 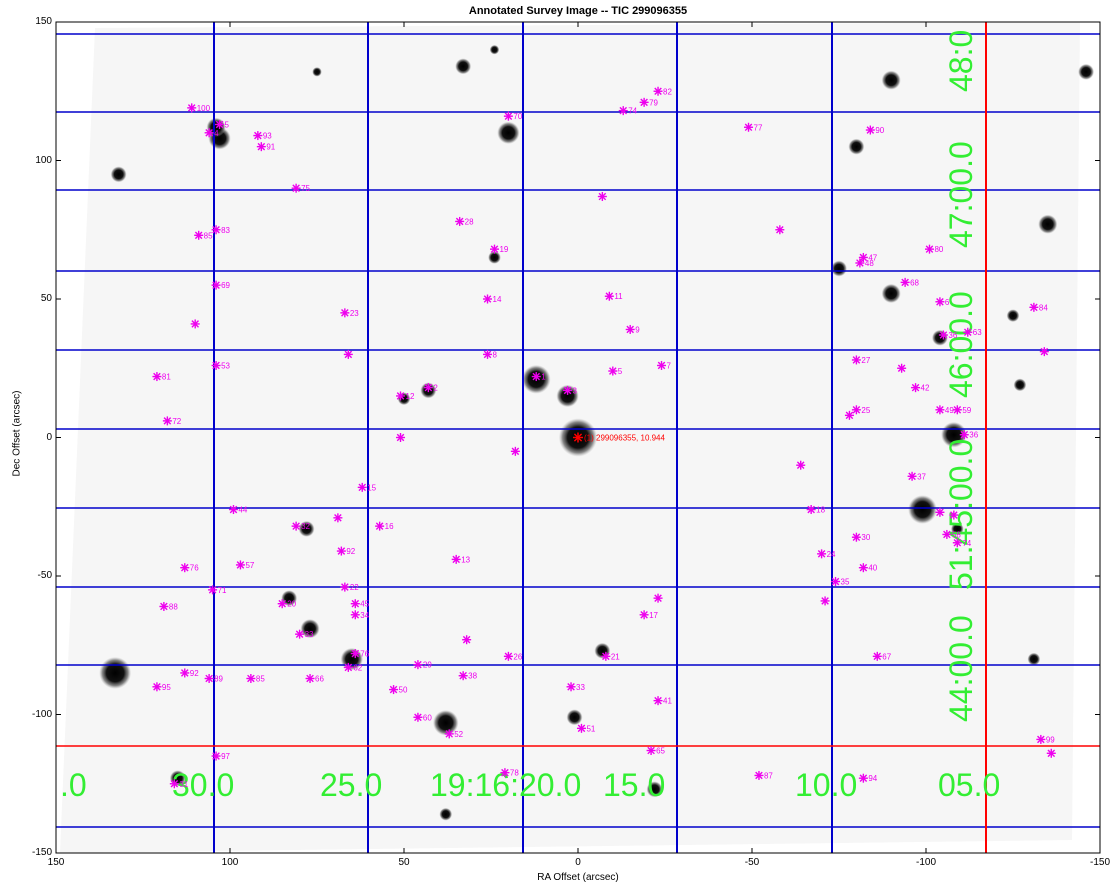 I want to click on source-marker: 74, so click(x=628, y=111).